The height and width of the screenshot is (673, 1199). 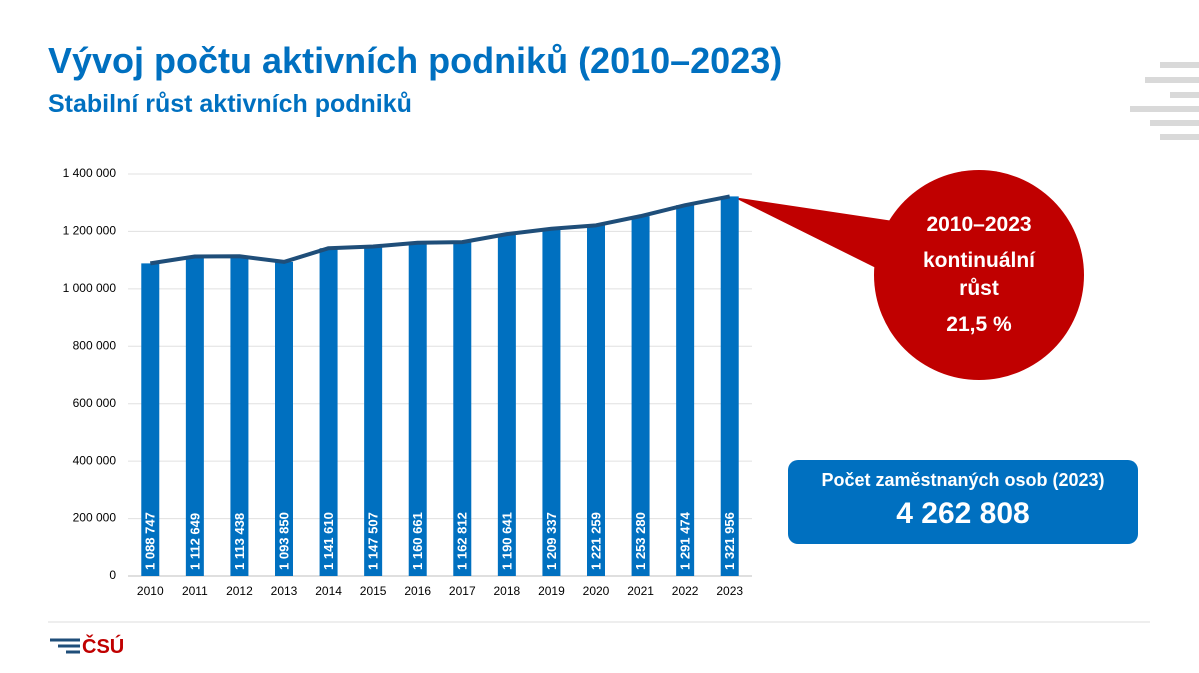 I want to click on x-tick-label: 2015, so click(x=373, y=591).